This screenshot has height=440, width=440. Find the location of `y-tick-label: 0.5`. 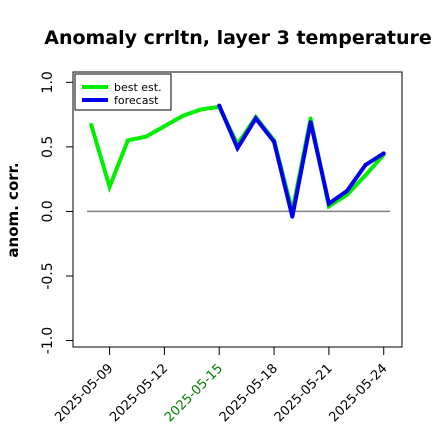

y-tick-label: 0.5 is located at coordinates (48, 147).